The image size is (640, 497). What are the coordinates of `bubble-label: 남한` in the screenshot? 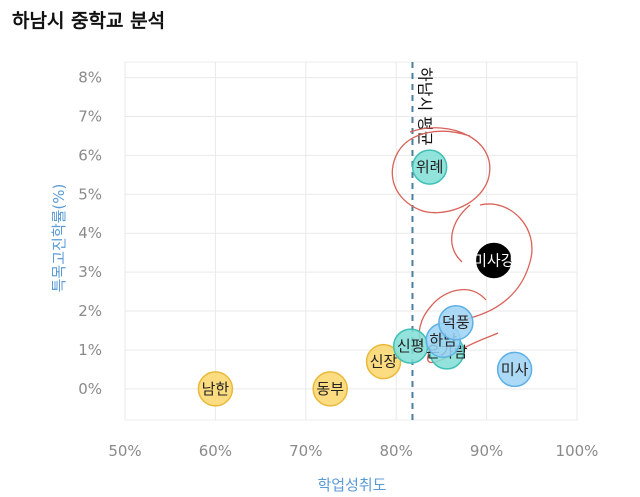 It's located at (216, 389).